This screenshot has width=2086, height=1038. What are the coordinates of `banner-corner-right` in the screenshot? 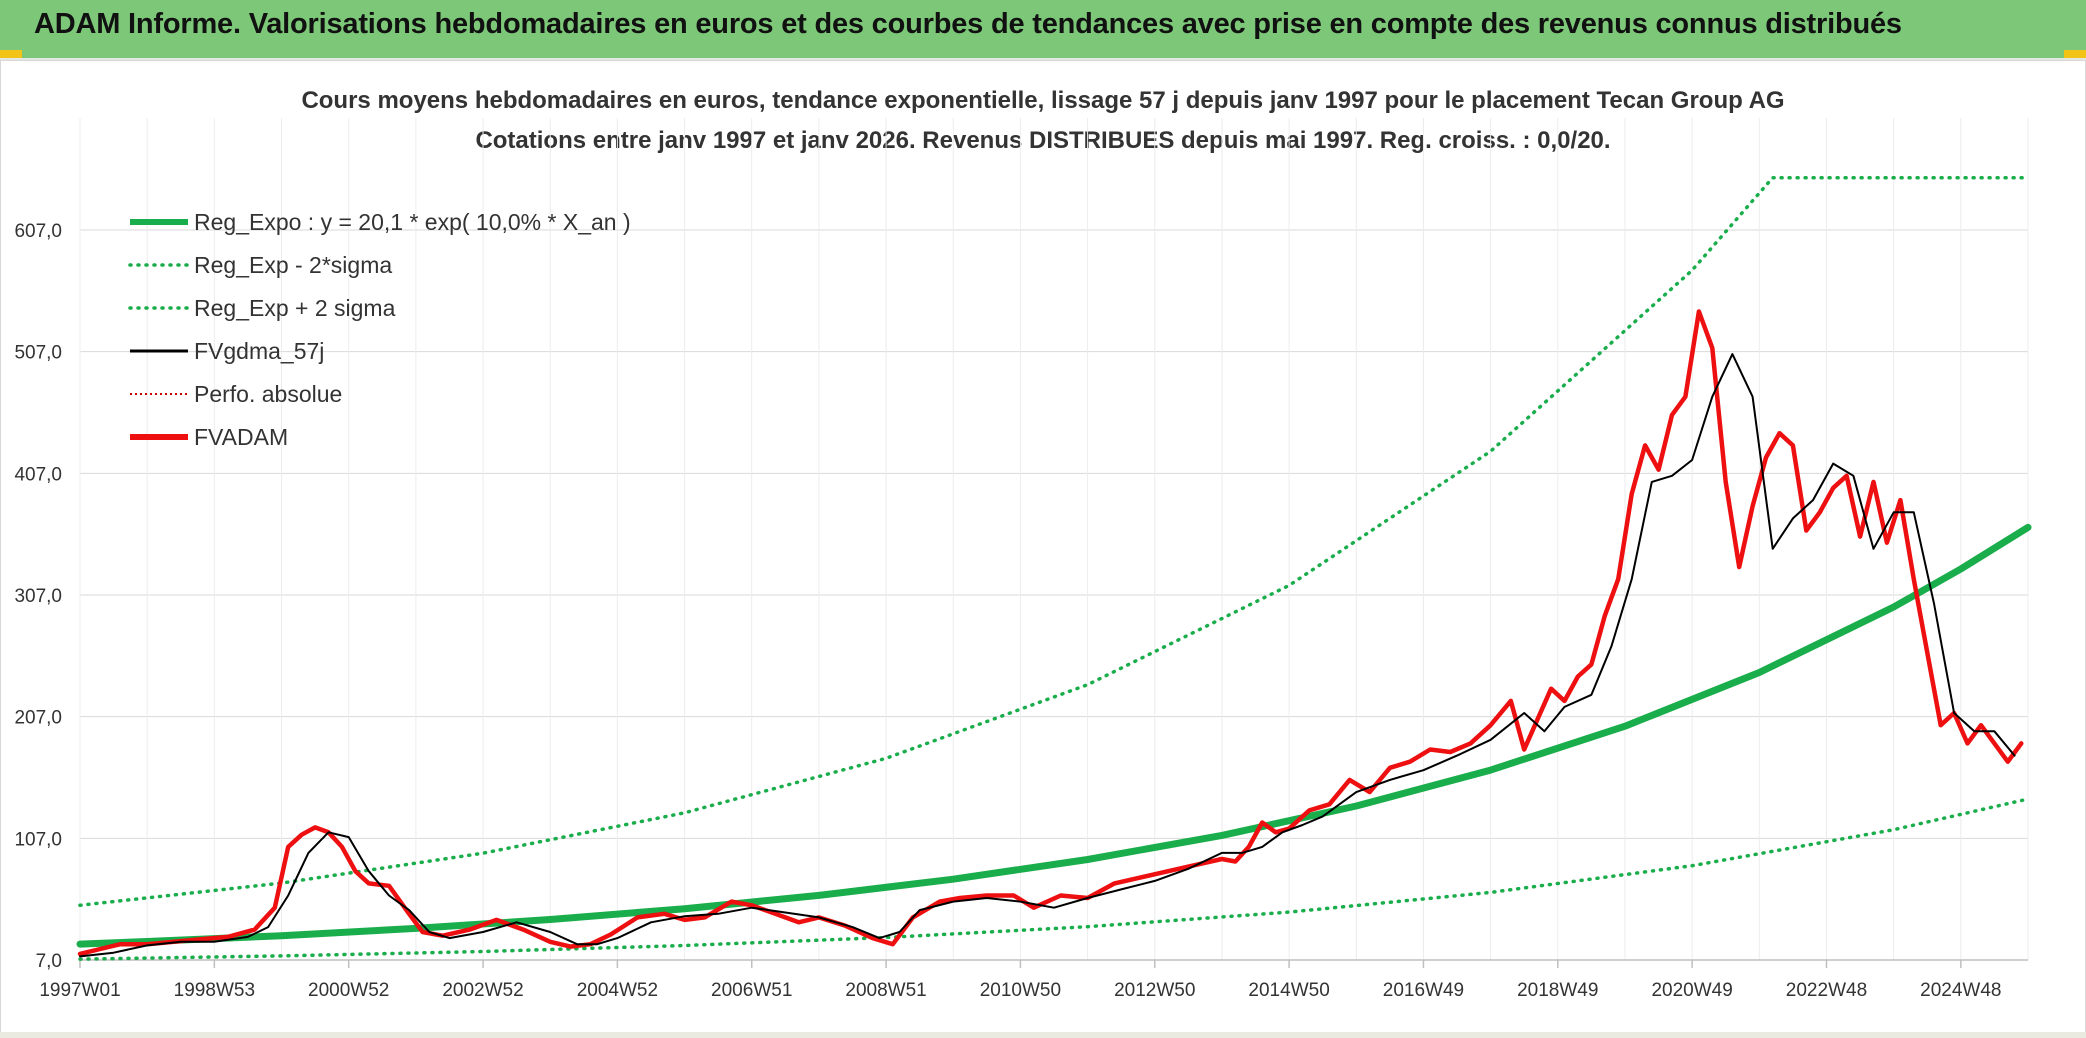 It's located at (2075, 54).